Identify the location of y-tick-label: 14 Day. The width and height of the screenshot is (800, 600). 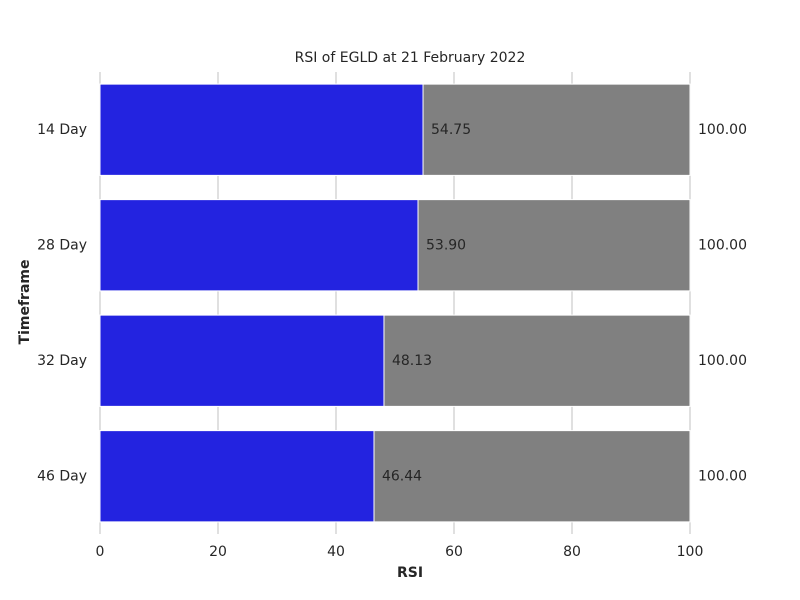
(62, 130).